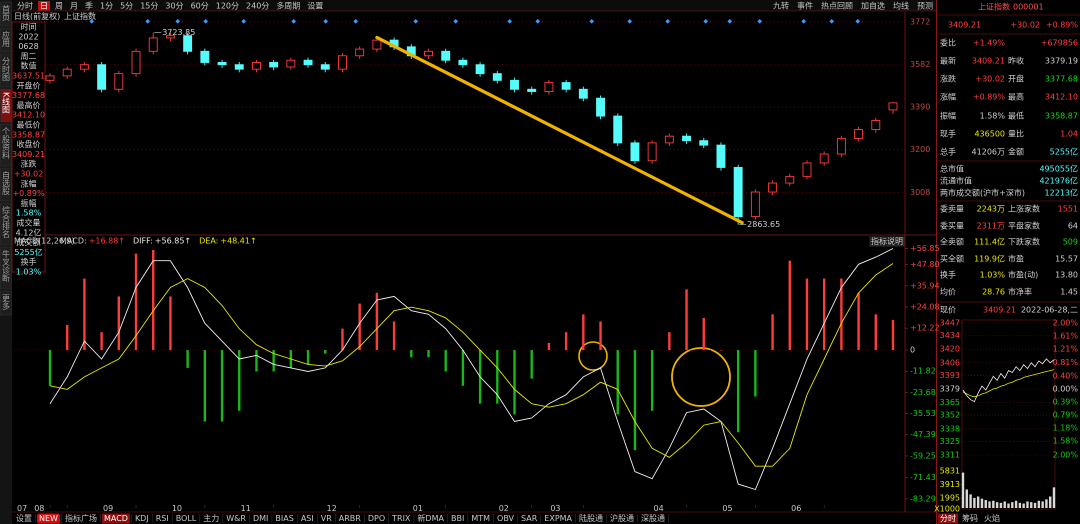  What do you see at coordinates (653, 518) in the screenshot?
I see `indicator-tab: 深股通` at bounding box center [653, 518].